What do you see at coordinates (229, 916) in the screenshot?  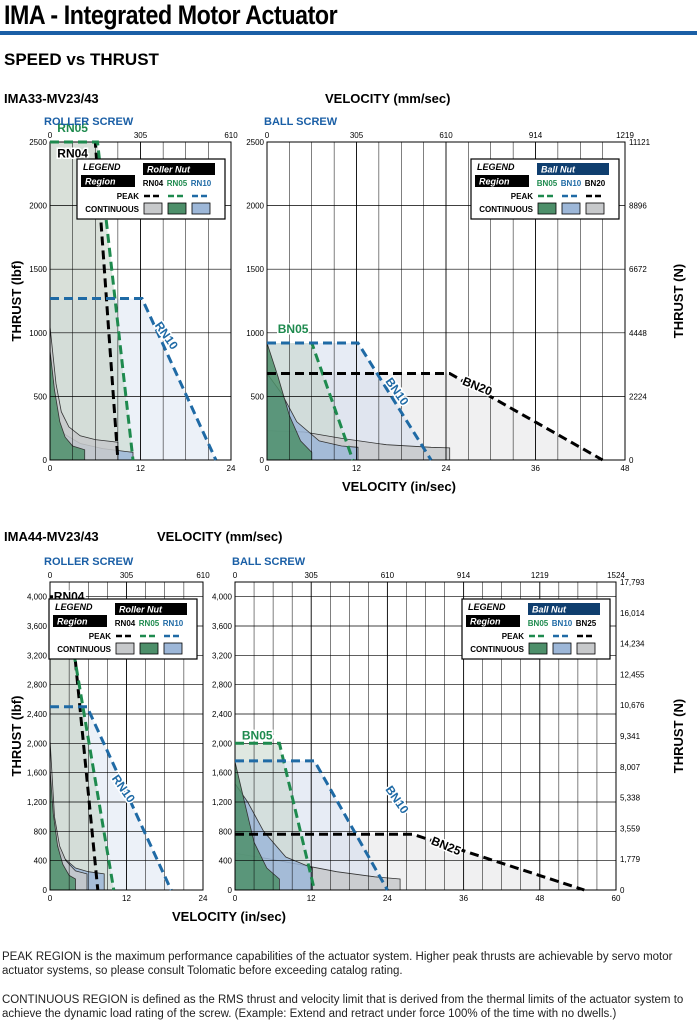 I see `x-axis-label: VELOCITY (in/sec)` at bounding box center [229, 916].